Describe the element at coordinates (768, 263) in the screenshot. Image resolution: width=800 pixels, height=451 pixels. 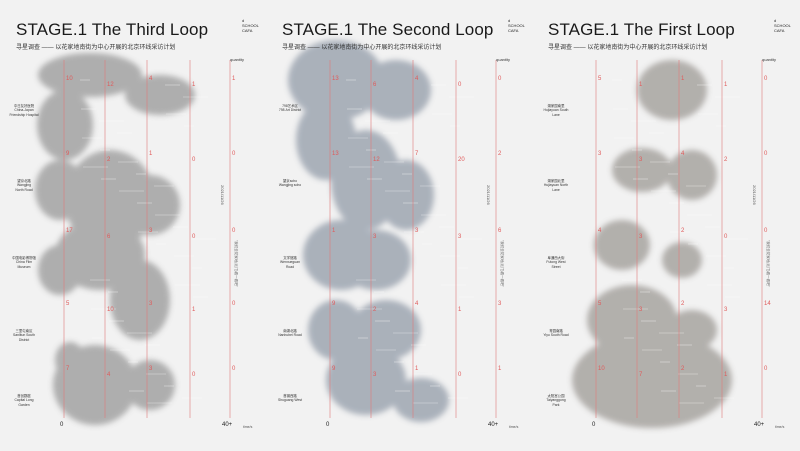
I see `note-text: "我们去花家地(北门)看一看吧"` at that location.